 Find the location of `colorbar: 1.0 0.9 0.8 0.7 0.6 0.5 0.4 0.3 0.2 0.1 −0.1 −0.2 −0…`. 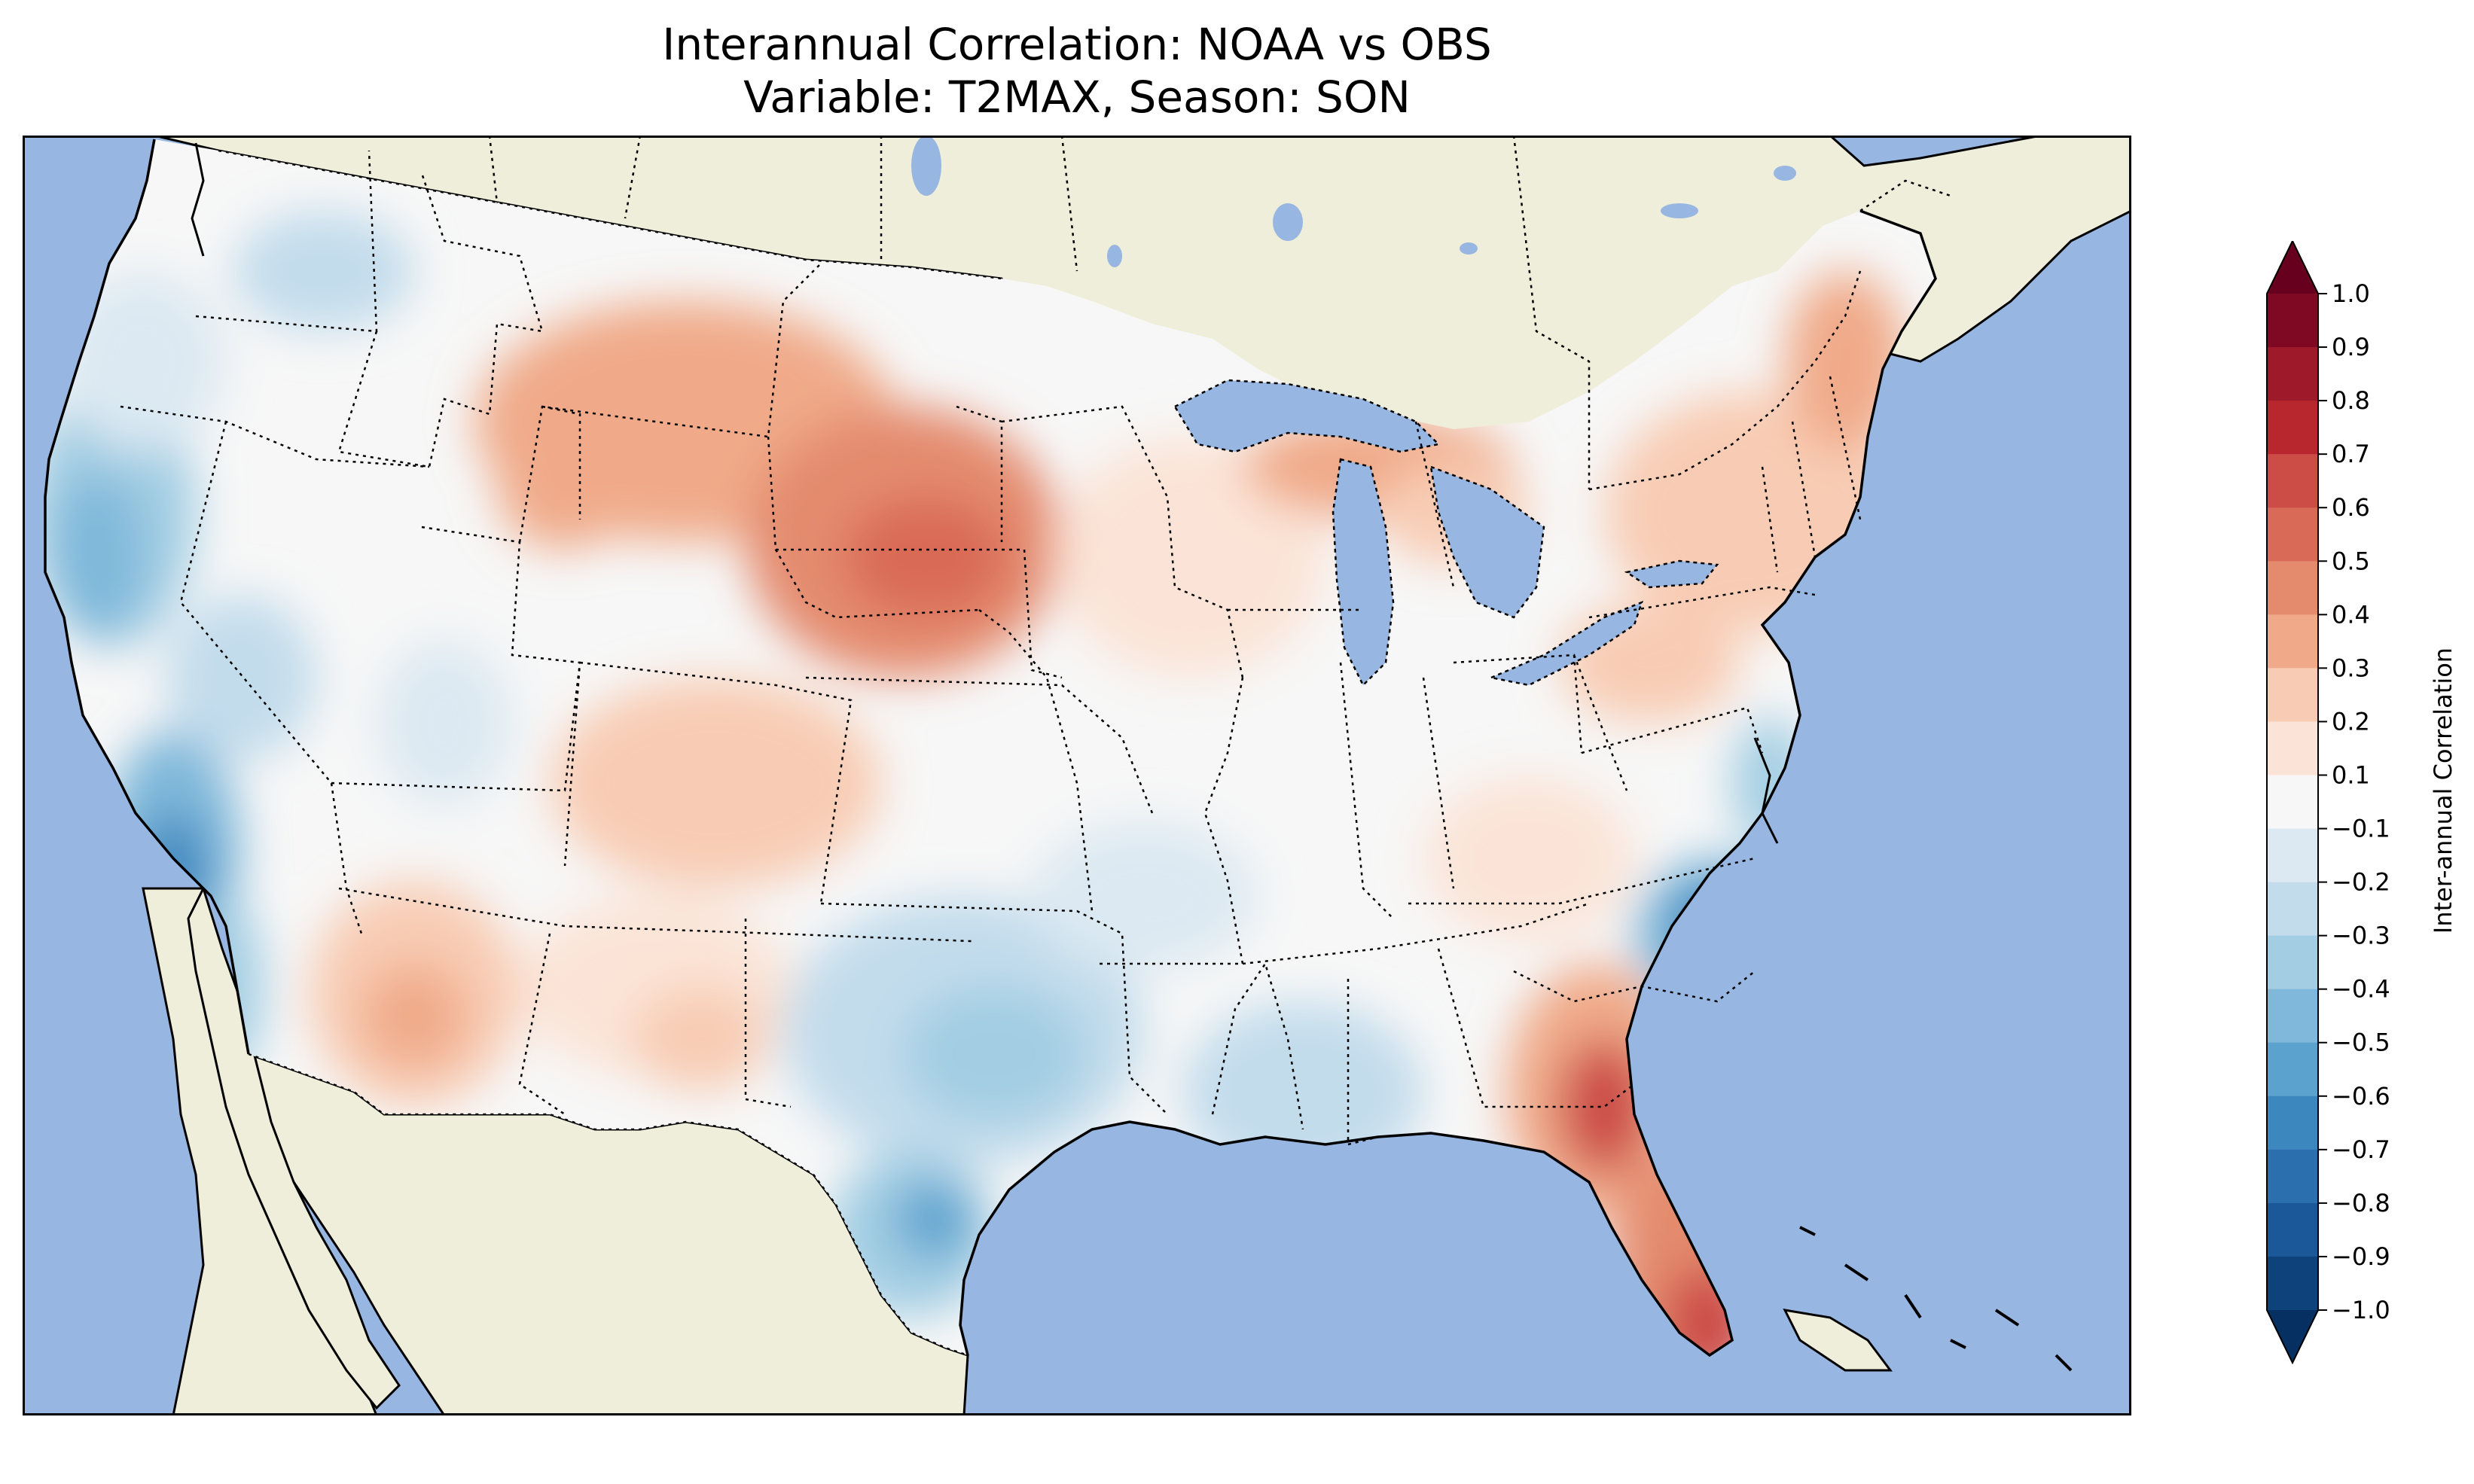

colorbar: 1.0 0.9 0.8 0.7 0.6 0.5 0.4 0.3 0.2 0.1 −0.1 −0.2 −0… is located at coordinates (2362, 803).